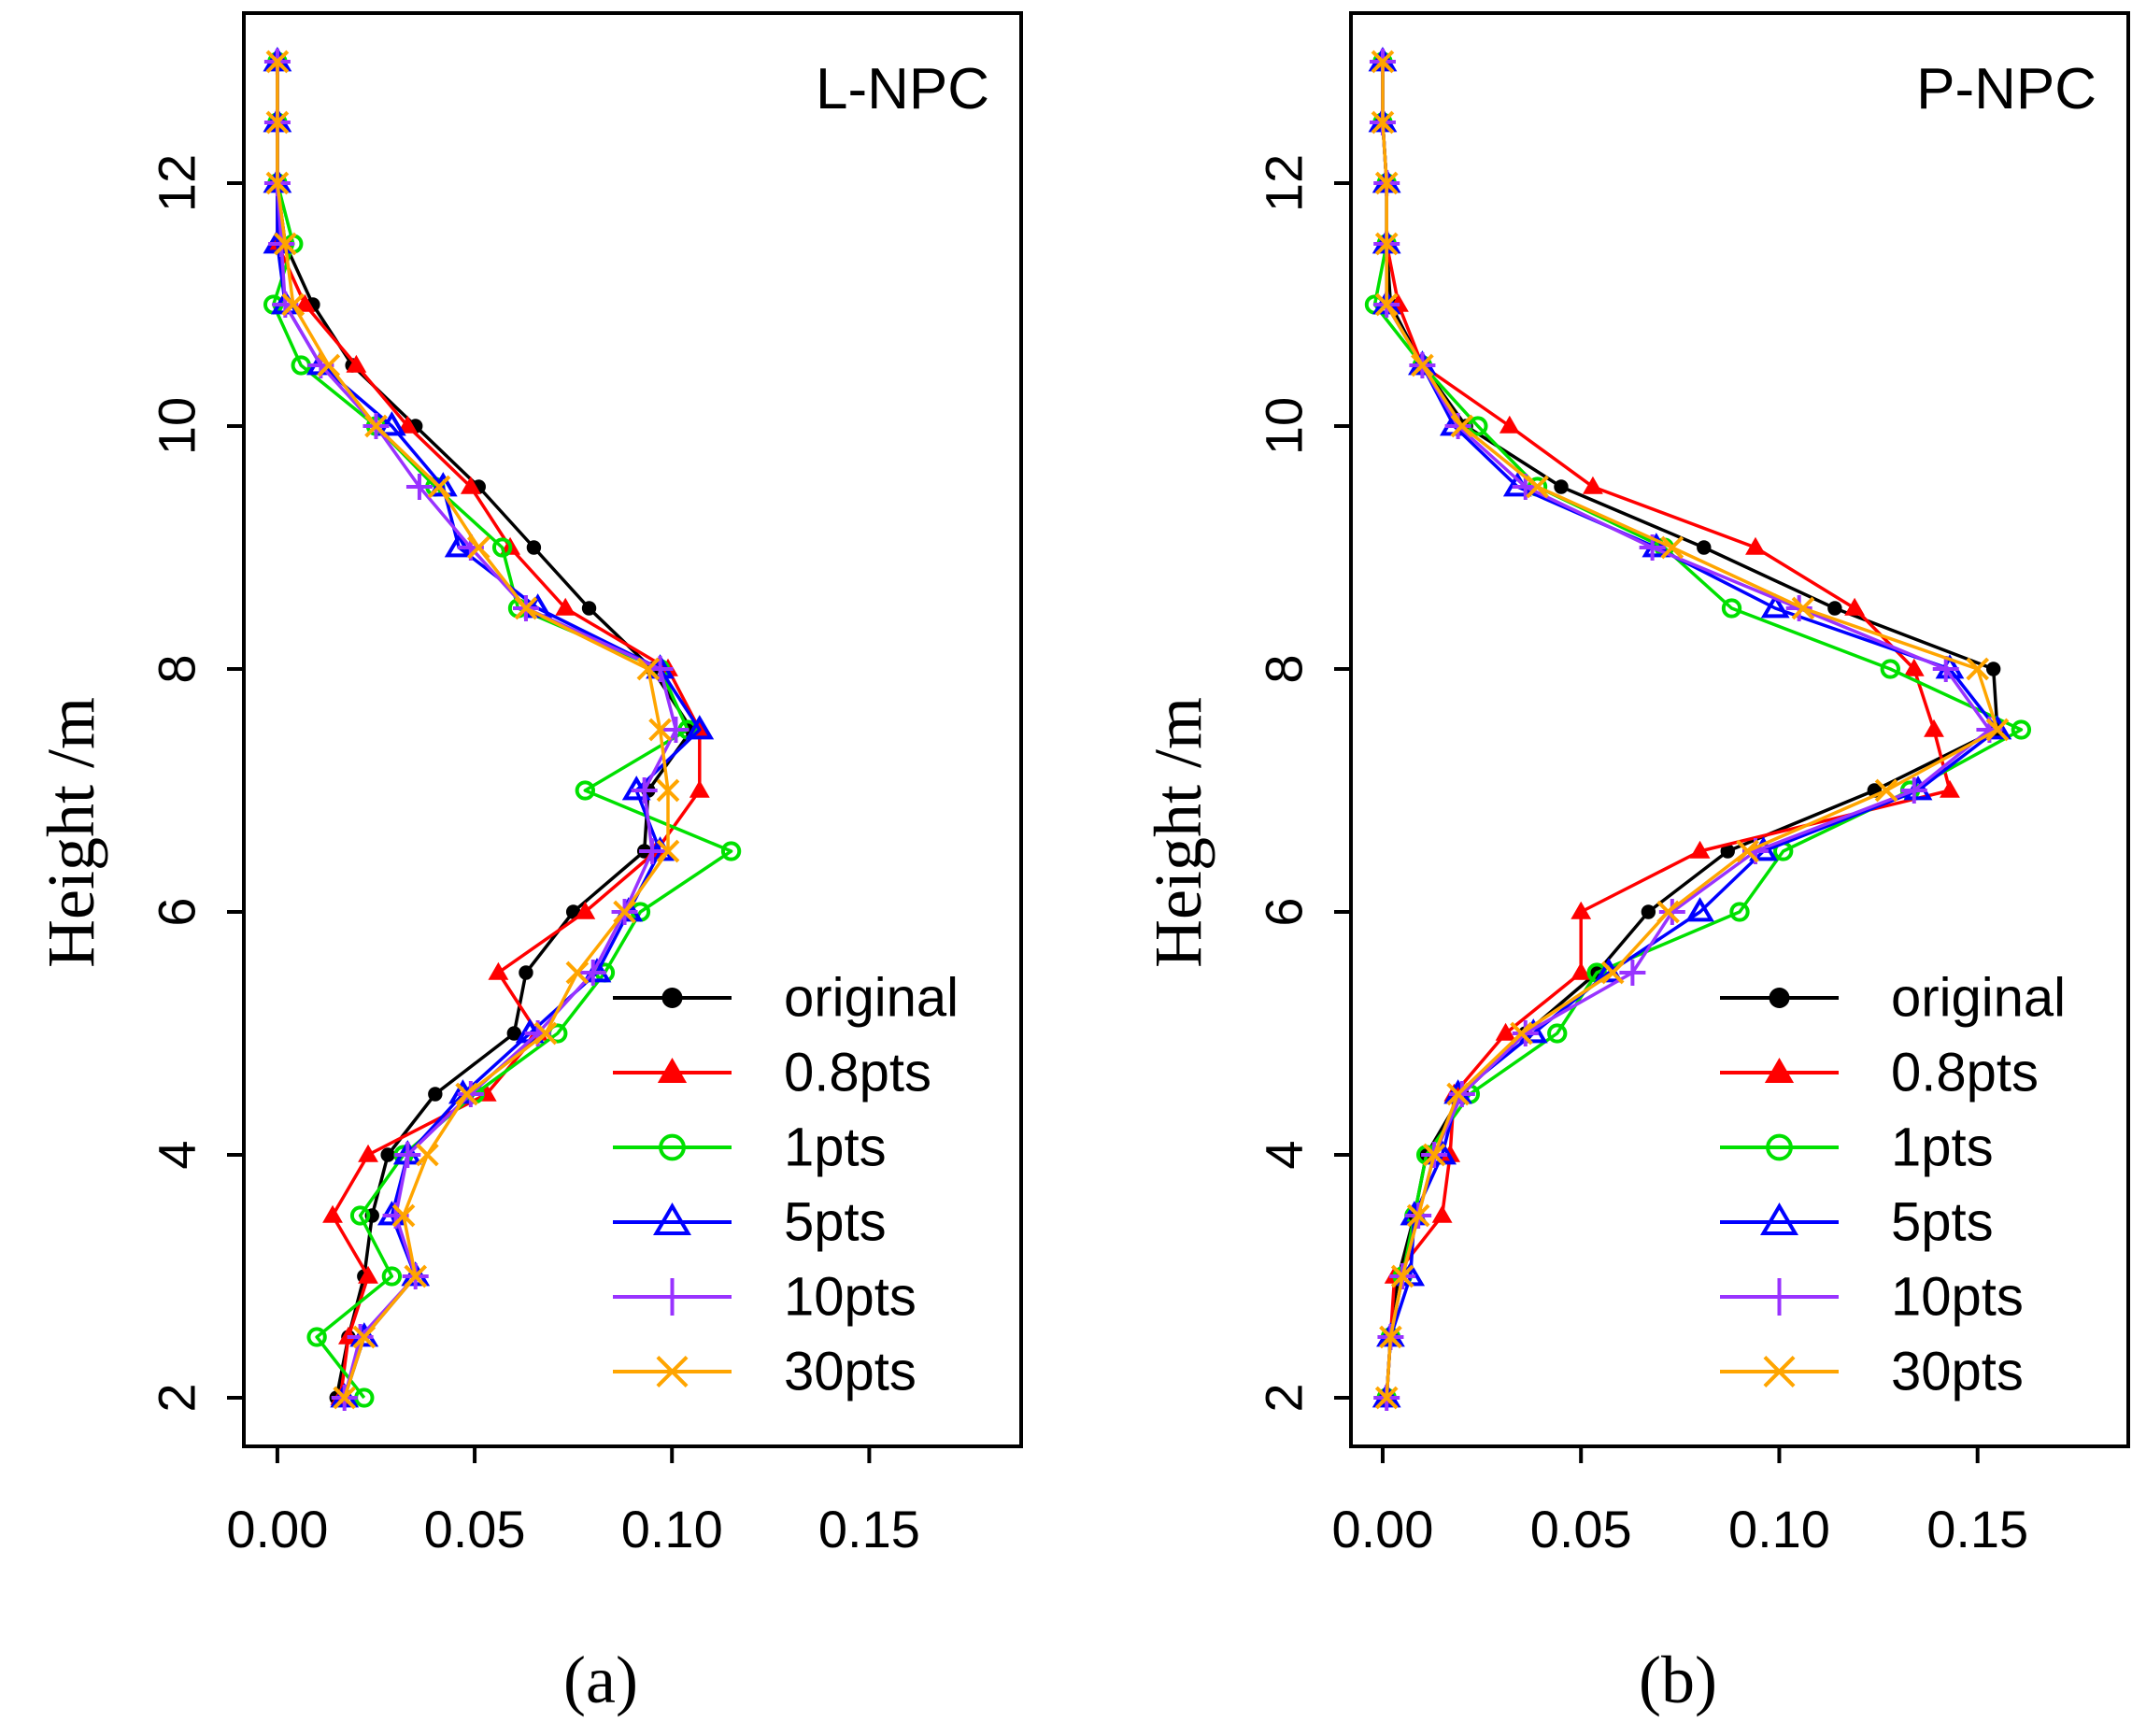  Describe the element at coordinates (1893, 1185) in the screenshot. I see `chart-2-legend: original 0.8pts 1pts 5pts 10pts 30pts` at that location.